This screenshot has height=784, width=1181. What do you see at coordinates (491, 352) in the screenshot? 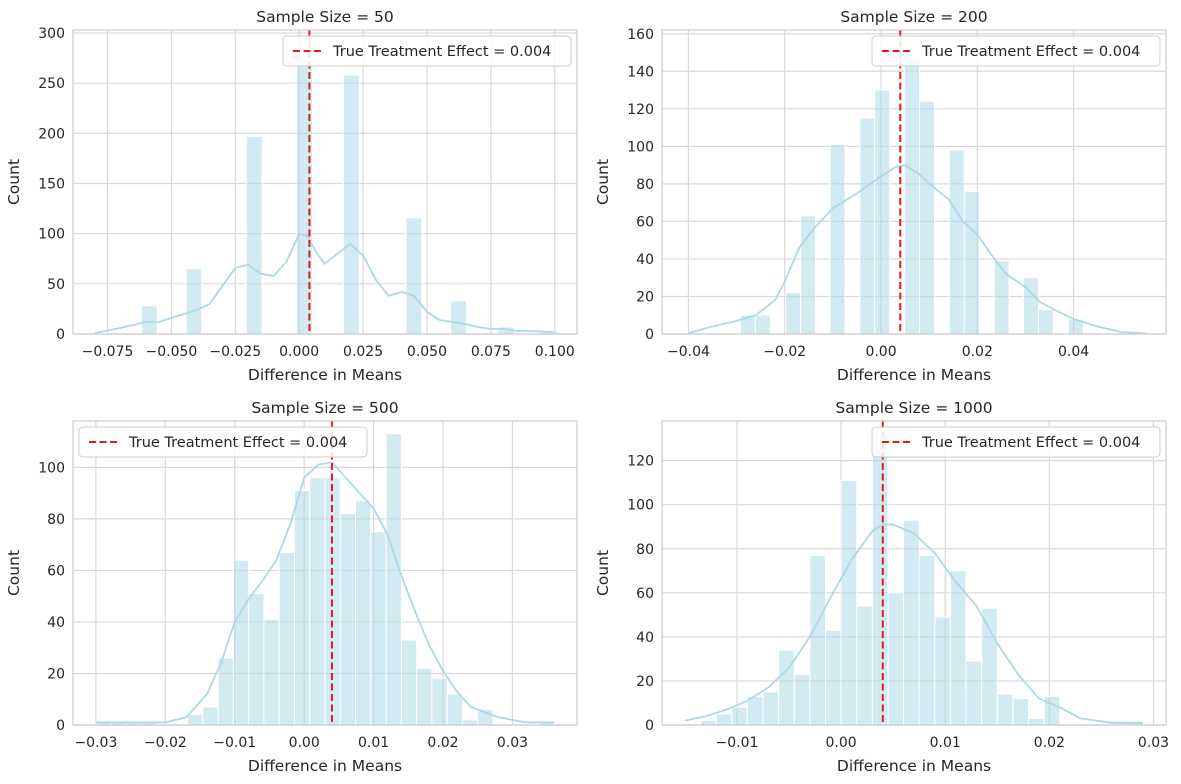
I see `x-tick-label: 0.075` at bounding box center [491, 352].